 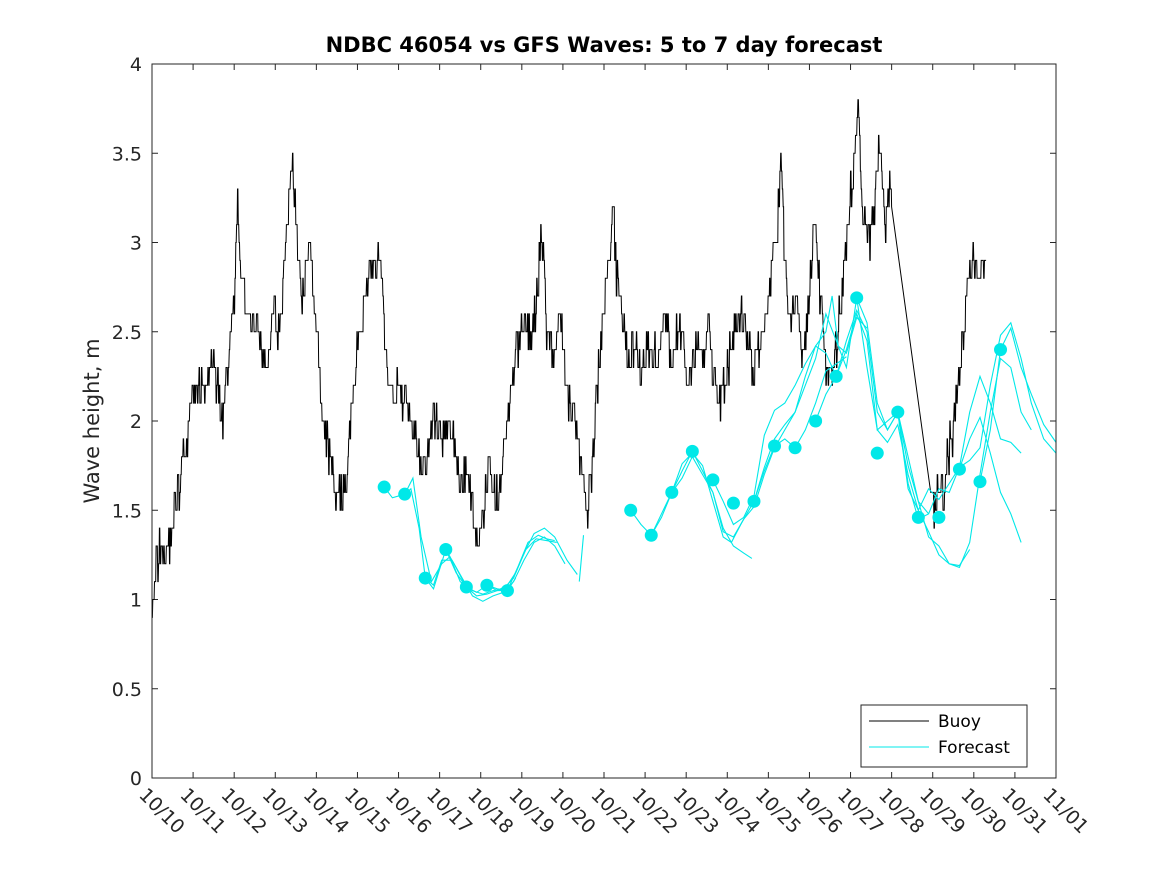 What do you see at coordinates (136, 65) in the screenshot?
I see `y-tick-label: 4` at bounding box center [136, 65].